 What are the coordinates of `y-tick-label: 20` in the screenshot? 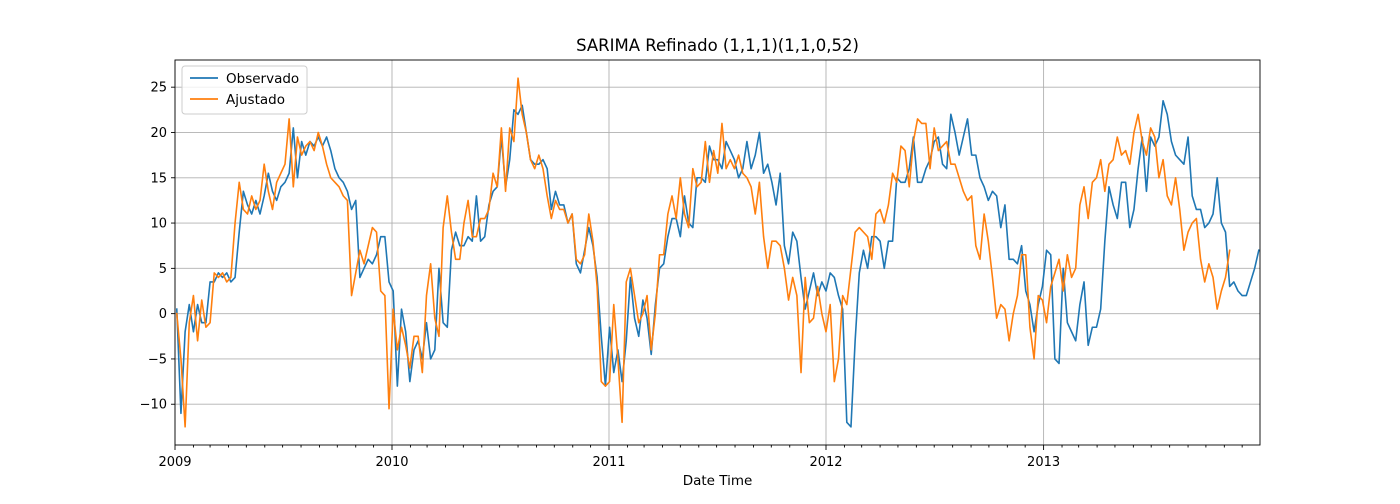 It's located at (158, 133).